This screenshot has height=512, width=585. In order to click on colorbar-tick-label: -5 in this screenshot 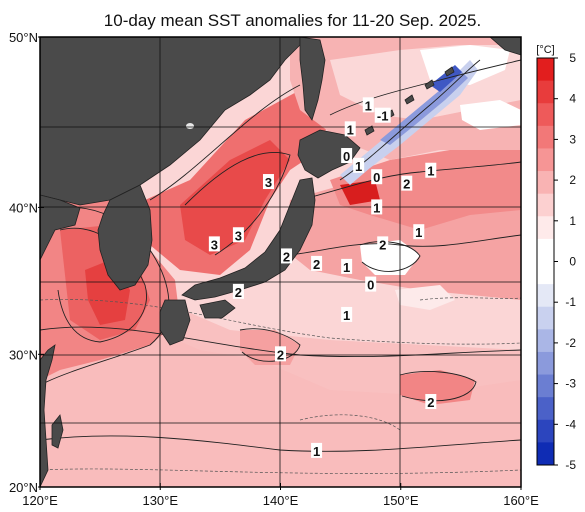, I will do `click(570, 465)`.